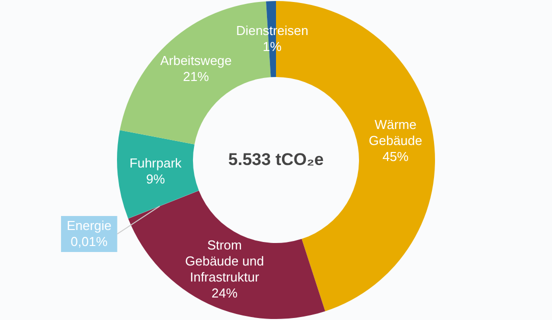  Describe the element at coordinates (395, 156) in the screenshot. I see `data-label: 45%` at that location.